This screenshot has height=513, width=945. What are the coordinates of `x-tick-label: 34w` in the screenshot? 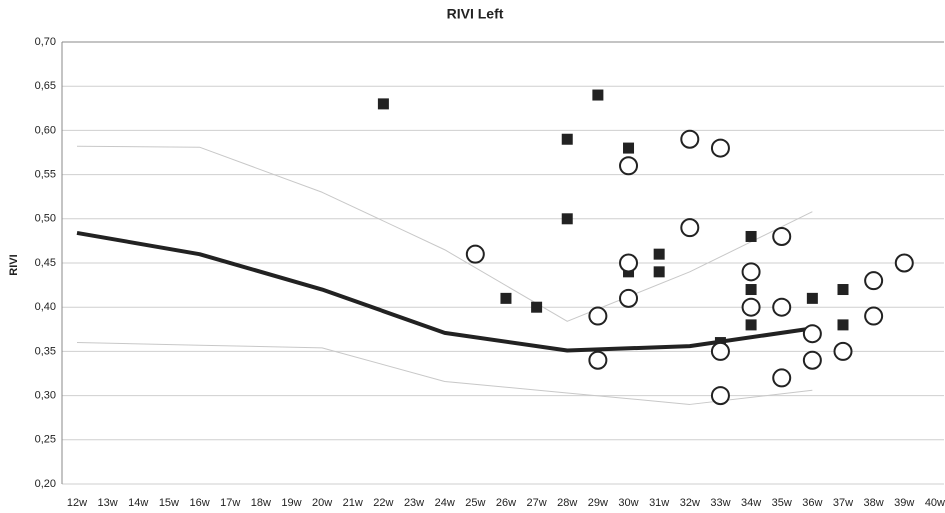 It's located at (751, 503).